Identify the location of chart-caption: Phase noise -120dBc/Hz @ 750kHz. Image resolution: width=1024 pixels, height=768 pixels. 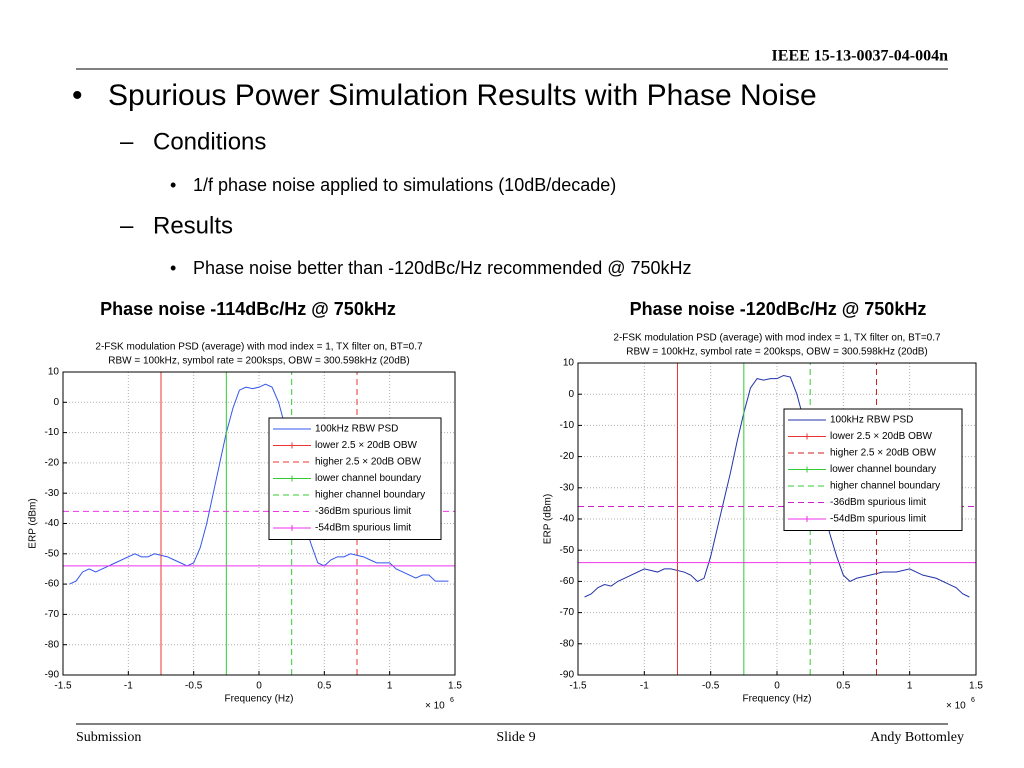
(778, 309).